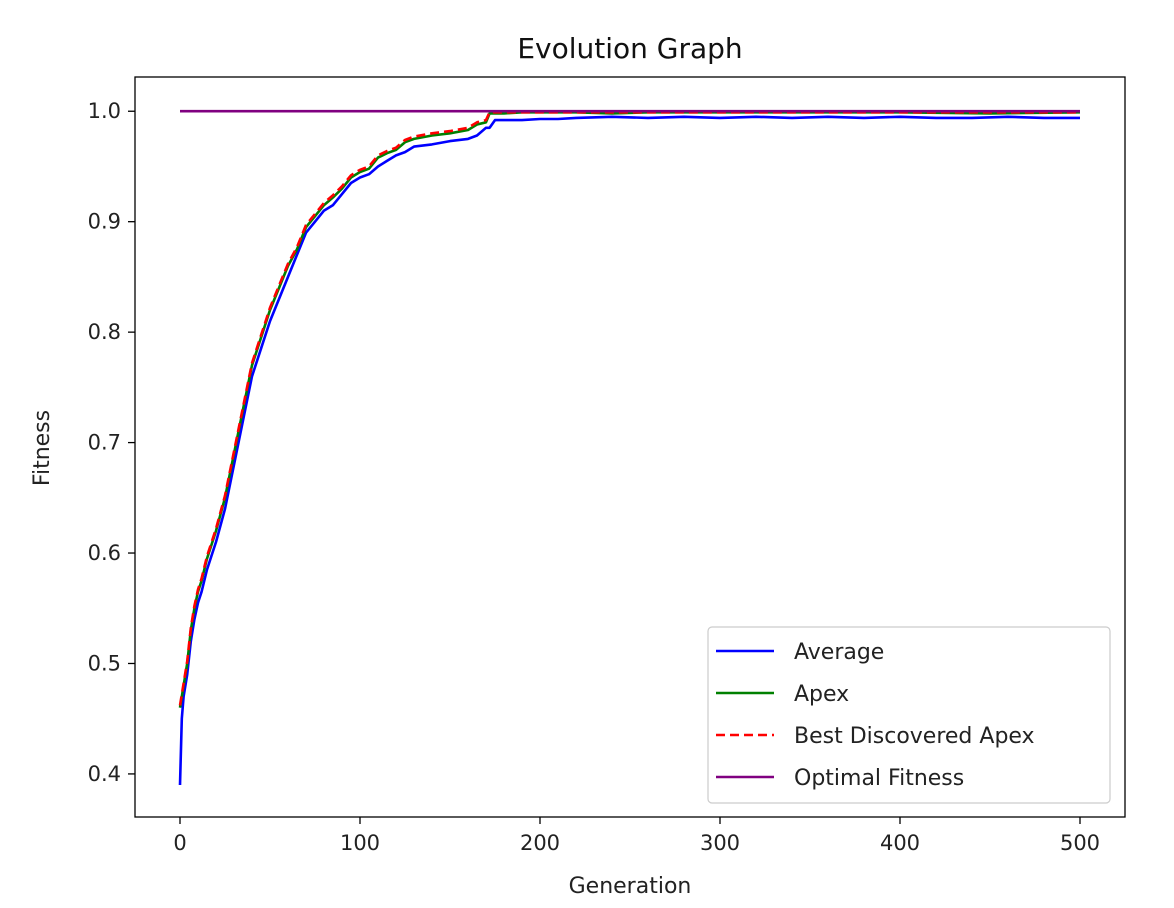 The height and width of the screenshot is (908, 1174). What do you see at coordinates (540, 843) in the screenshot?
I see `x-tick-label: 200` at bounding box center [540, 843].